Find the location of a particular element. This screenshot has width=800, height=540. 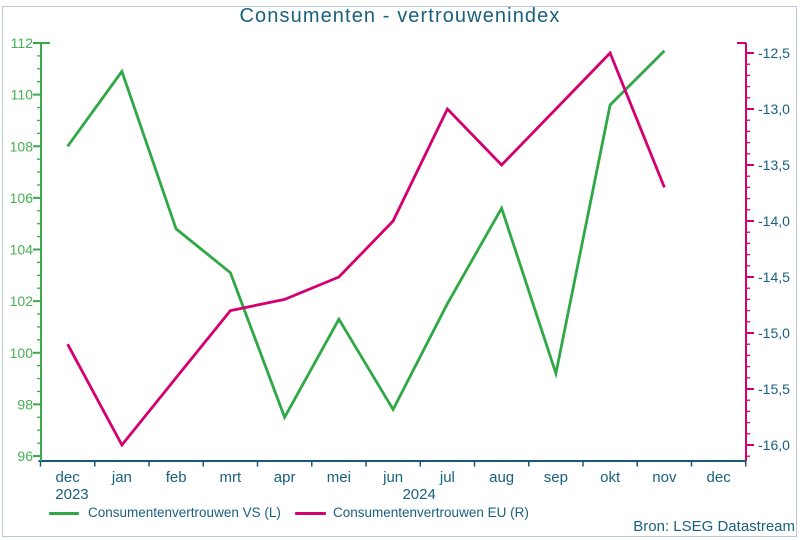

right-axis-tick-label: -12,5 is located at coordinates (774, 53).